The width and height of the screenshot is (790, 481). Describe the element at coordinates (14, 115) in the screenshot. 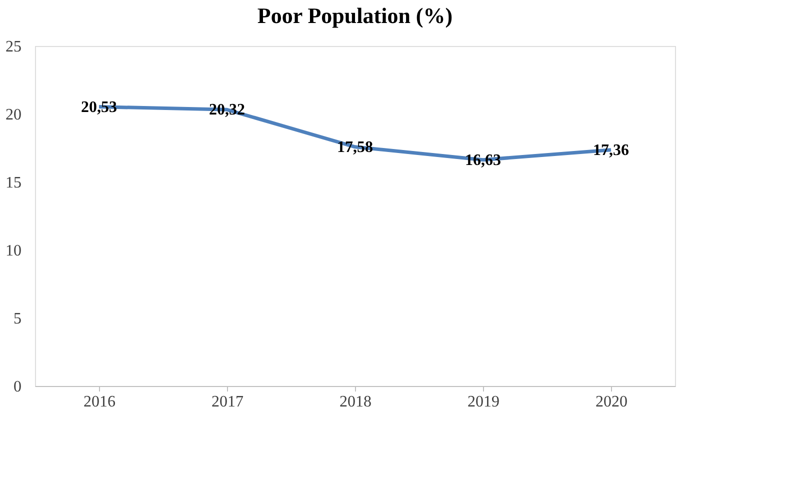

I see `y-tick-label: 20` at that location.